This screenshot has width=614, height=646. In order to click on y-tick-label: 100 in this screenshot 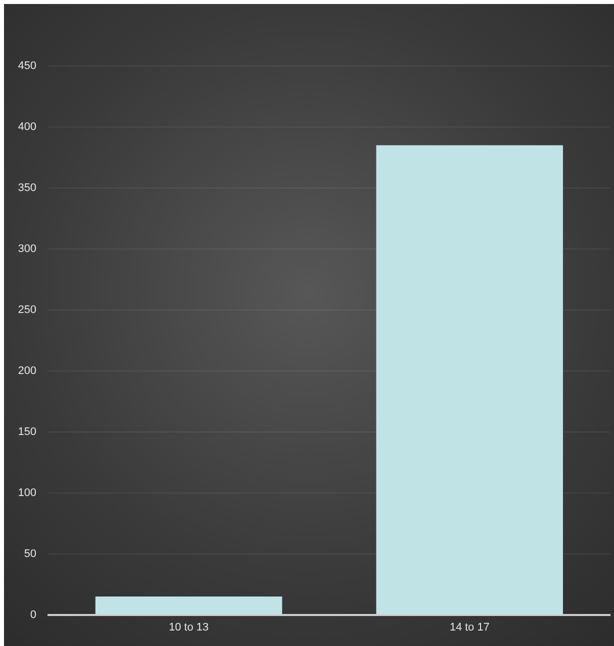, I will do `click(27, 492)`.